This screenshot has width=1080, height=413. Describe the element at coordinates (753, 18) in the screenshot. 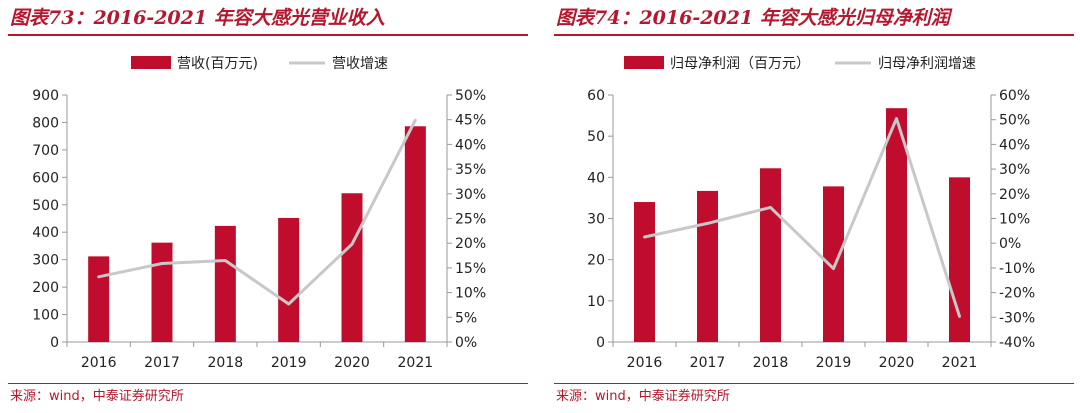

I see `chart-title: 图表74：2016-2021 年容大感光归母净利润` at that location.